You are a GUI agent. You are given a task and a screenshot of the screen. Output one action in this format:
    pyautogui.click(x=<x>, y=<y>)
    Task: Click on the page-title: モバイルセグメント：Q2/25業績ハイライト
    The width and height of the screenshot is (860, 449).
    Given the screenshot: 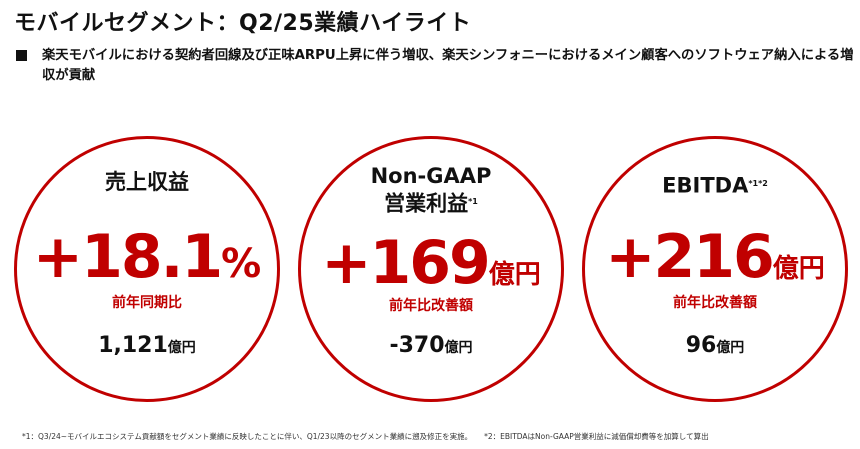 What is the action you would take?
    pyautogui.click(x=243, y=23)
    